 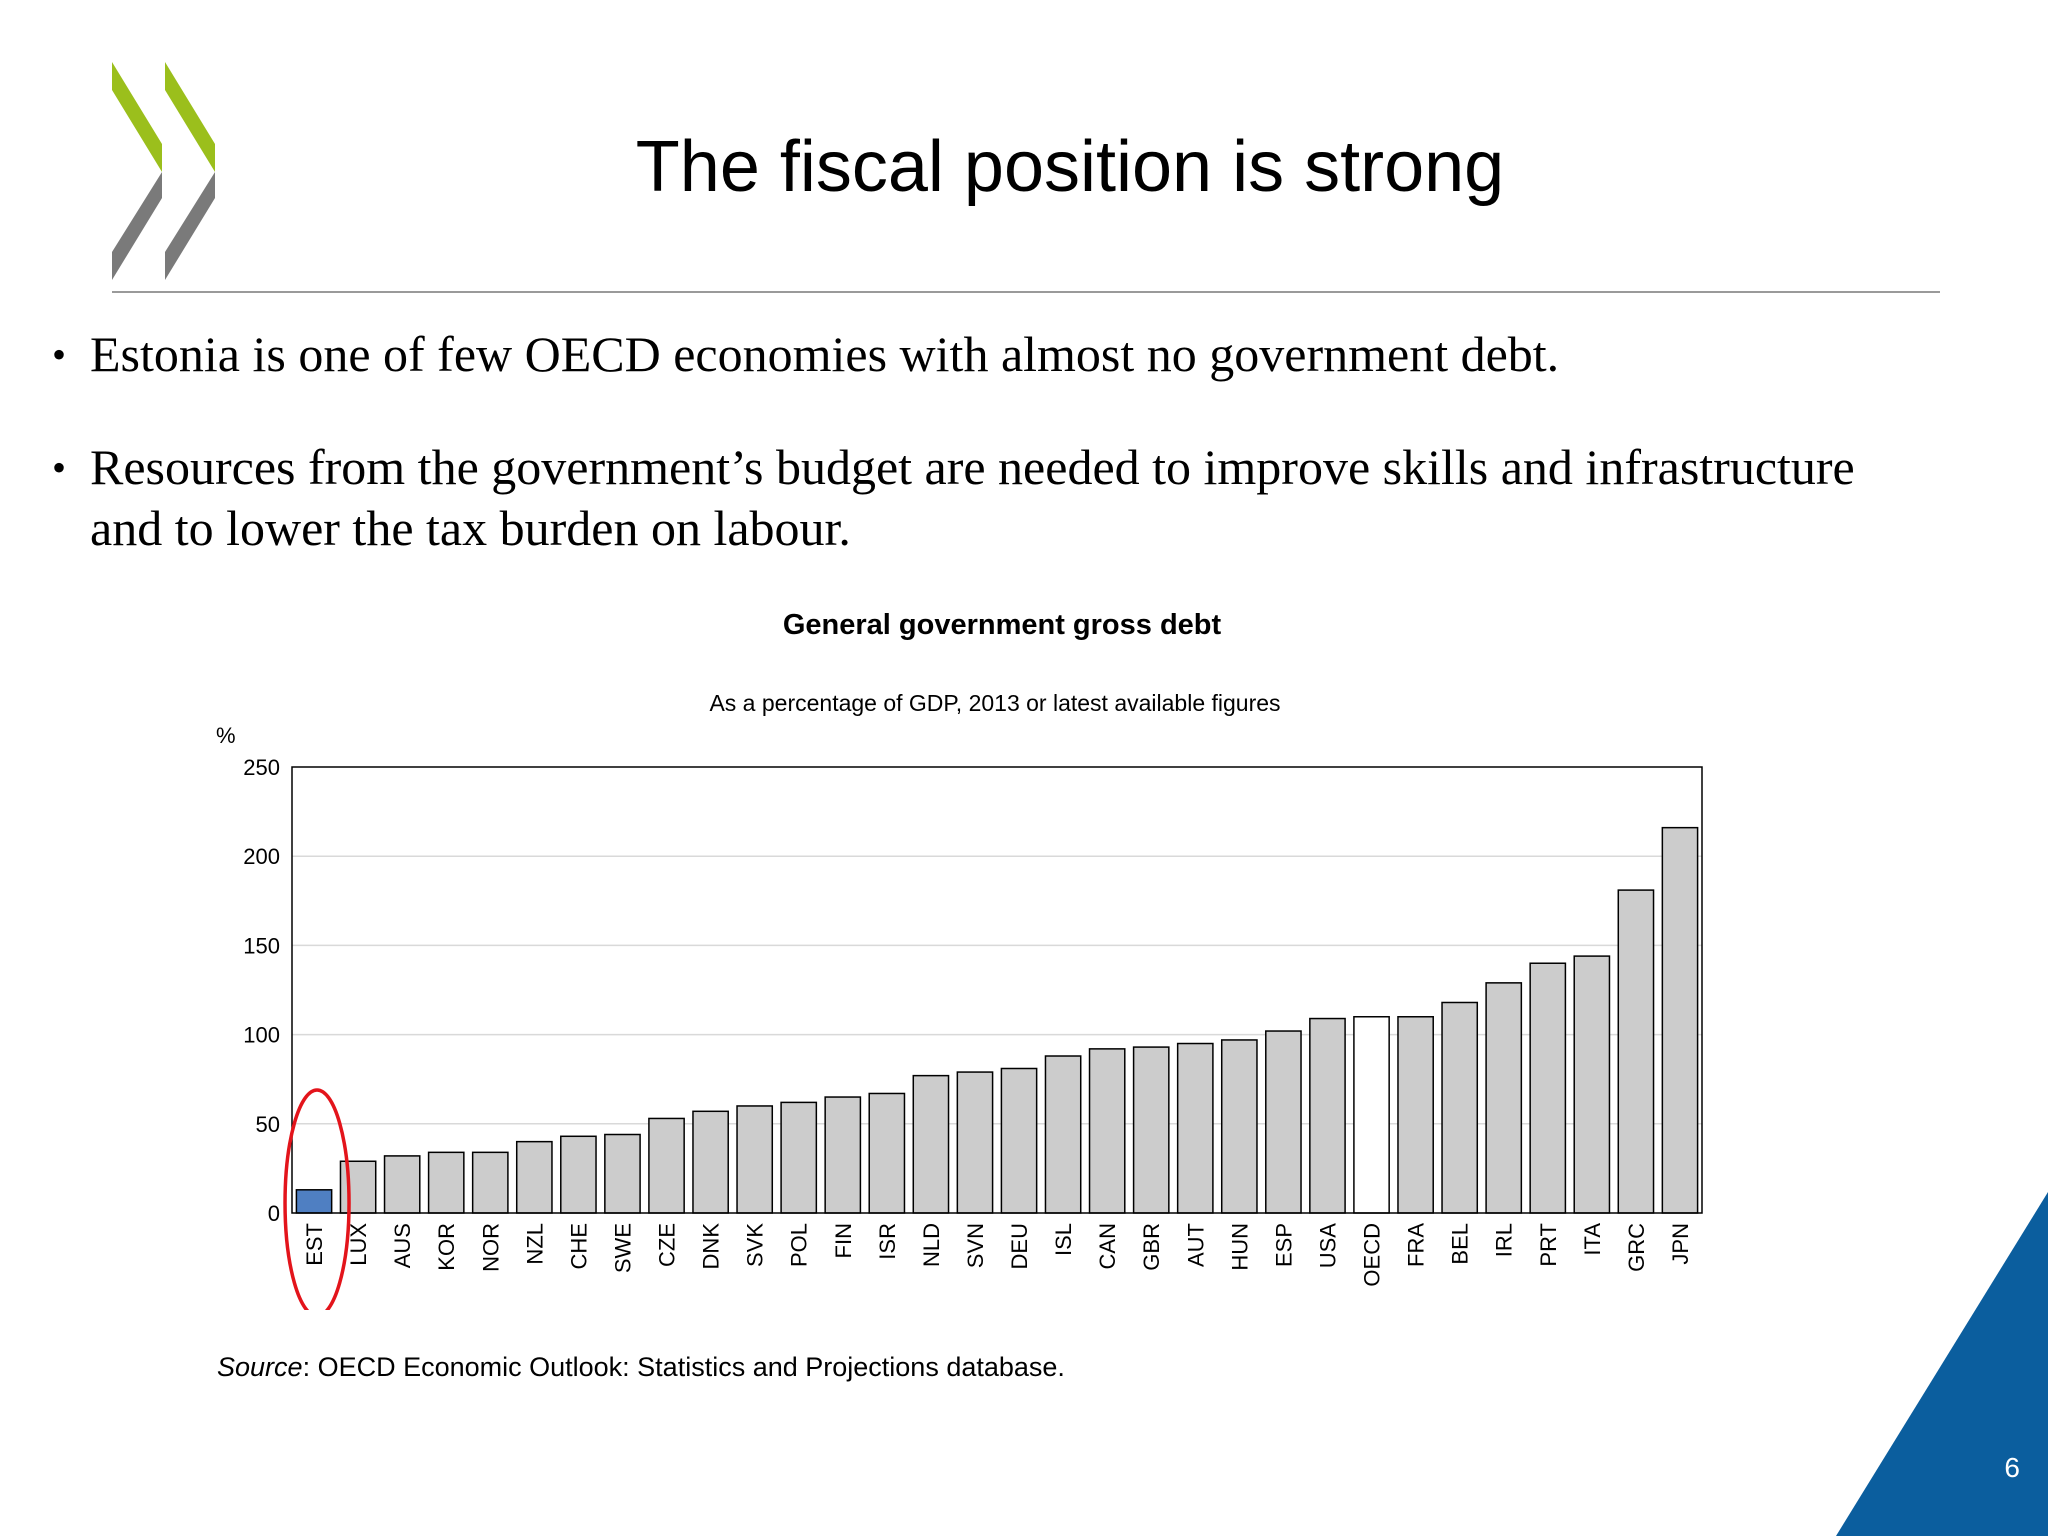 I want to click on bar-cze, so click(x=666, y=1165).